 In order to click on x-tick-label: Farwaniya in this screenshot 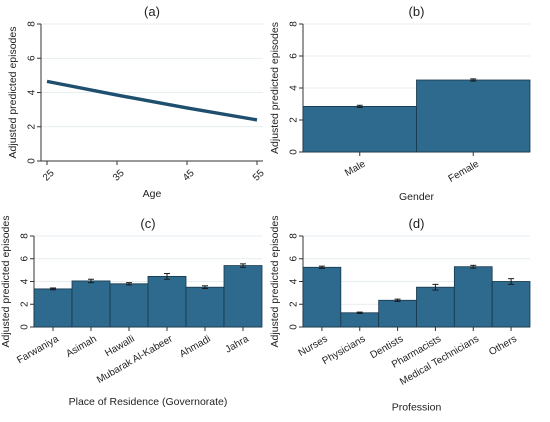, I will do `click(38, 349)`.